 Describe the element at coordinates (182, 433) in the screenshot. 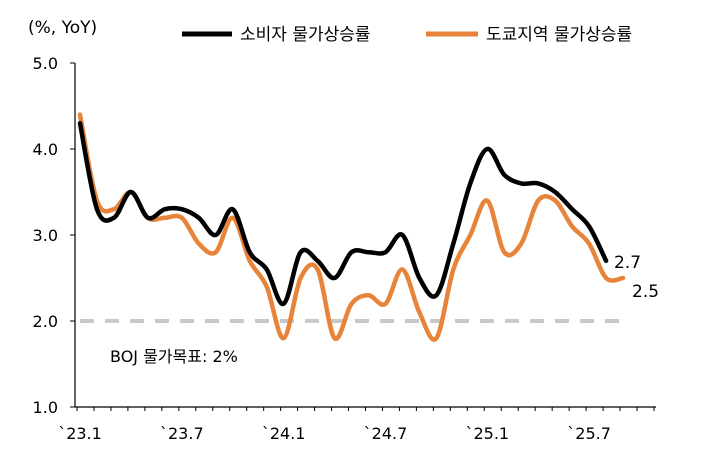

I see `x-tick-label: `23.7` at that location.